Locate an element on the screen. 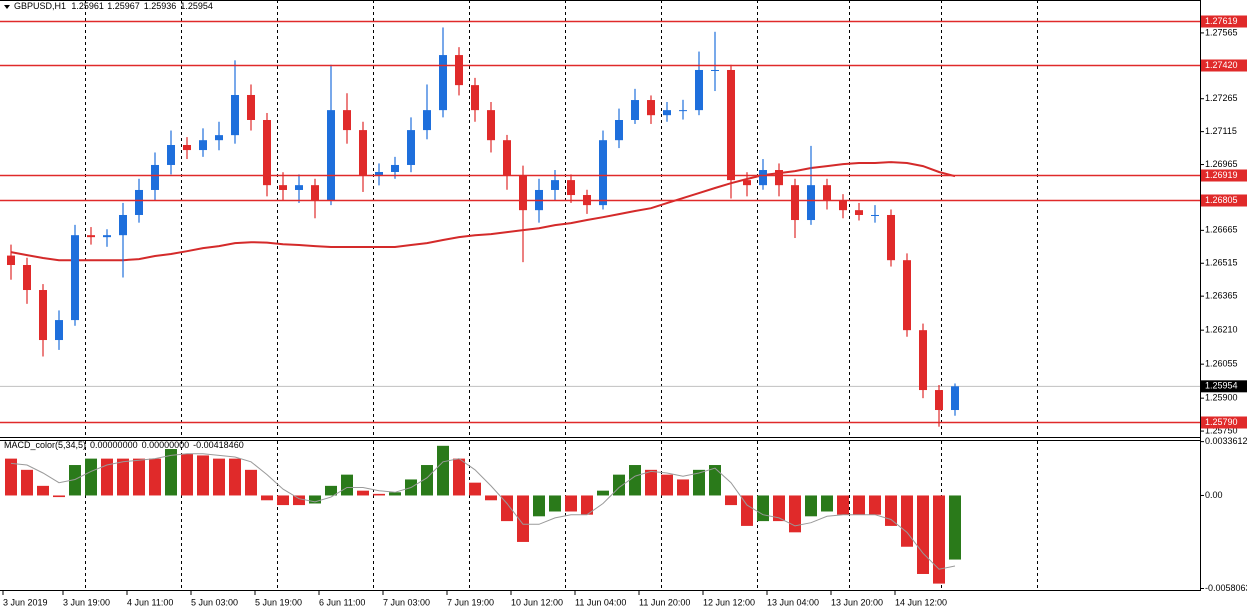 The height and width of the screenshot is (611, 1247). x-tick-label: 4 Jun 11:00 is located at coordinates (150, 602).